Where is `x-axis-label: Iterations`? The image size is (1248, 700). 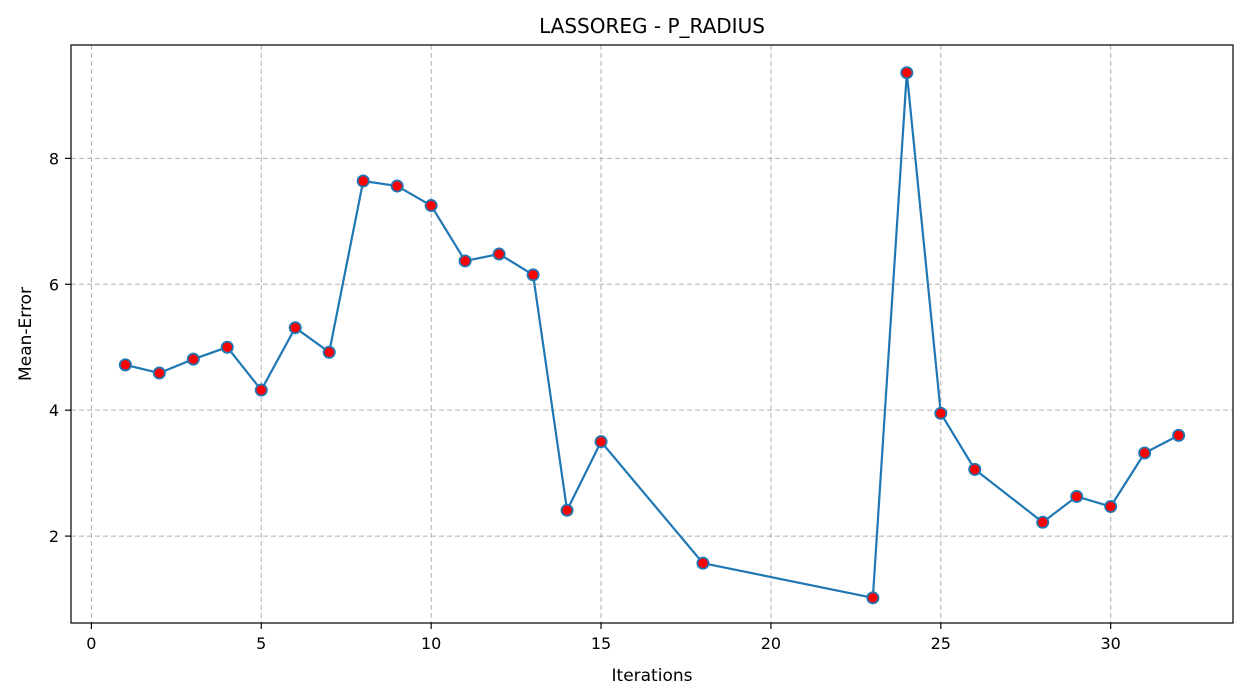
x-axis-label: Iterations is located at coordinates (652, 676).